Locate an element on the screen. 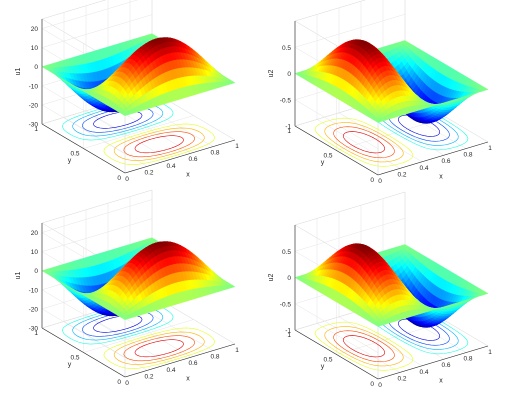 The width and height of the screenshot is (517, 401). contour-lines is located at coordinates (138, 132).